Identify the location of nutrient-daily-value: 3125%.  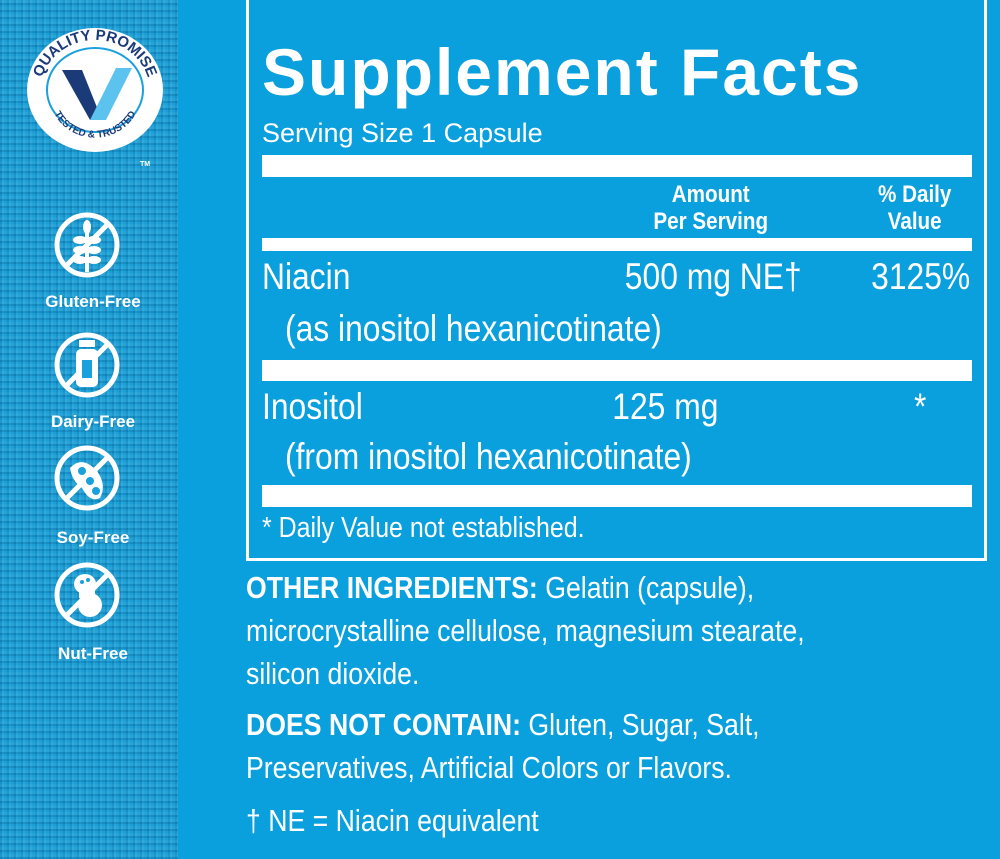
(920, 276).